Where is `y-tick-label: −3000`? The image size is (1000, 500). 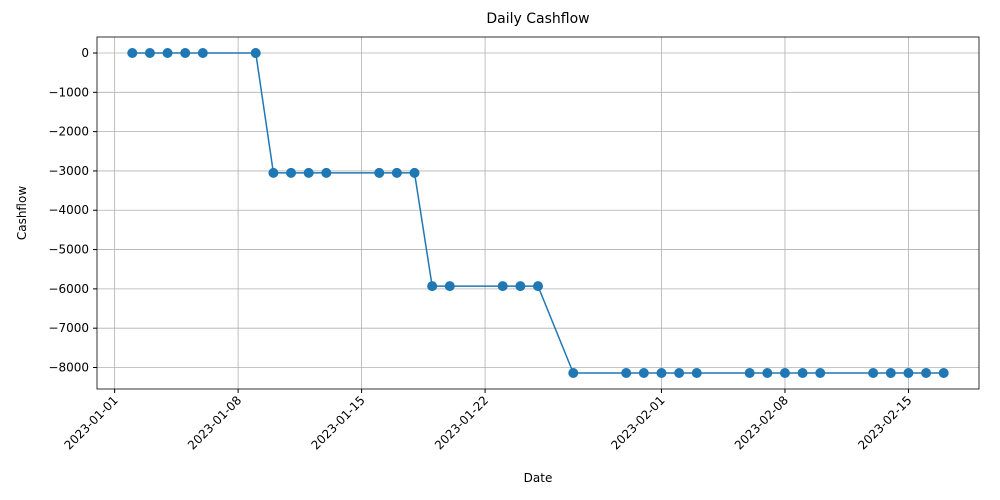
y-tick-label: −3000 is located at coordinates (68, 171).